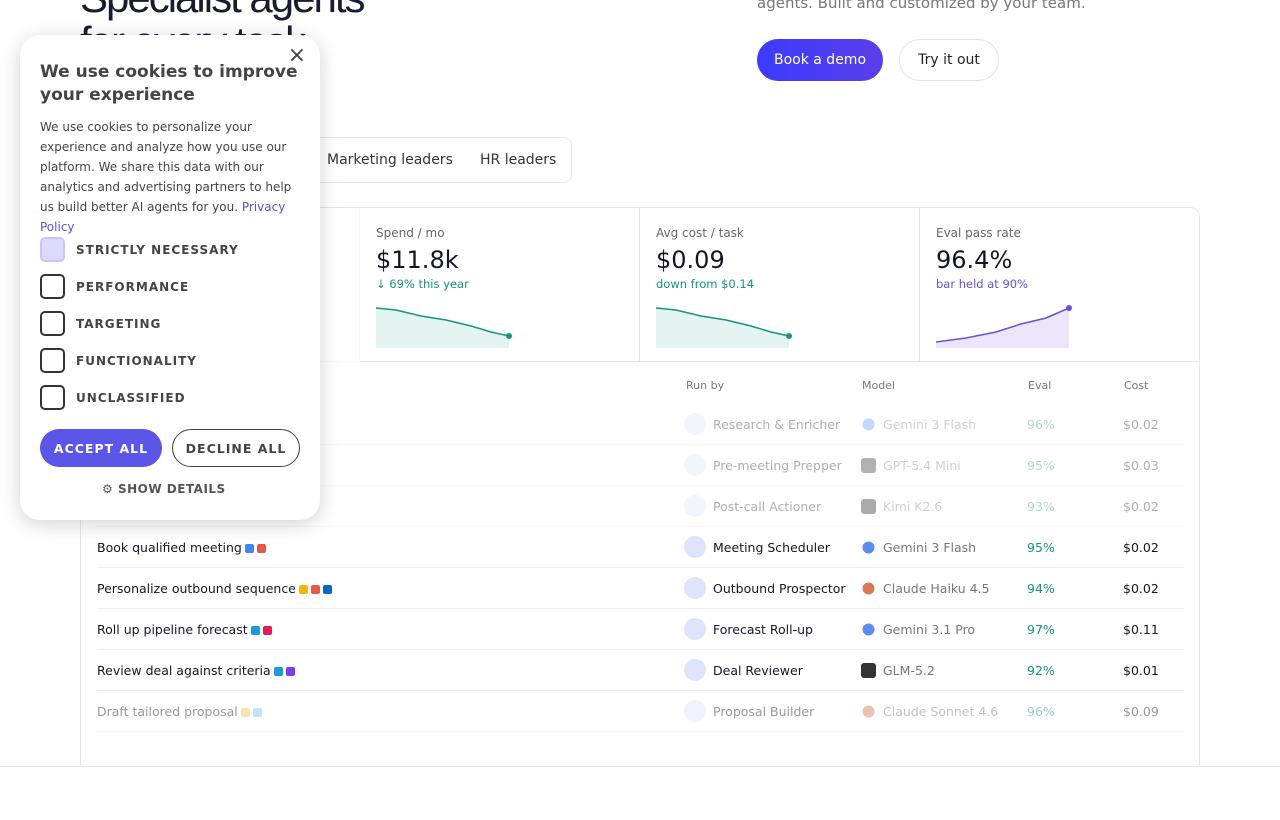 The image size is (1280, 820). I want to click on option-label: TARGETING, so click(119, 324).